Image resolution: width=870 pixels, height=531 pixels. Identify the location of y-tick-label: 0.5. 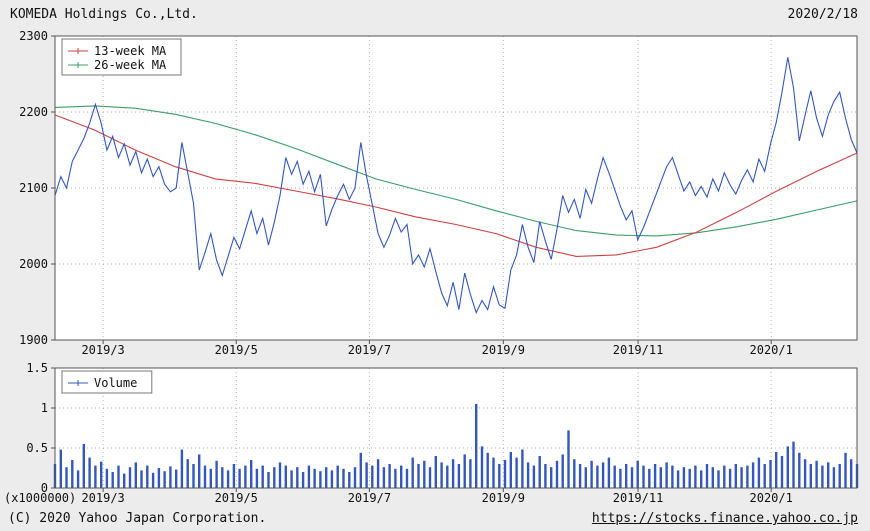
(37, 448).